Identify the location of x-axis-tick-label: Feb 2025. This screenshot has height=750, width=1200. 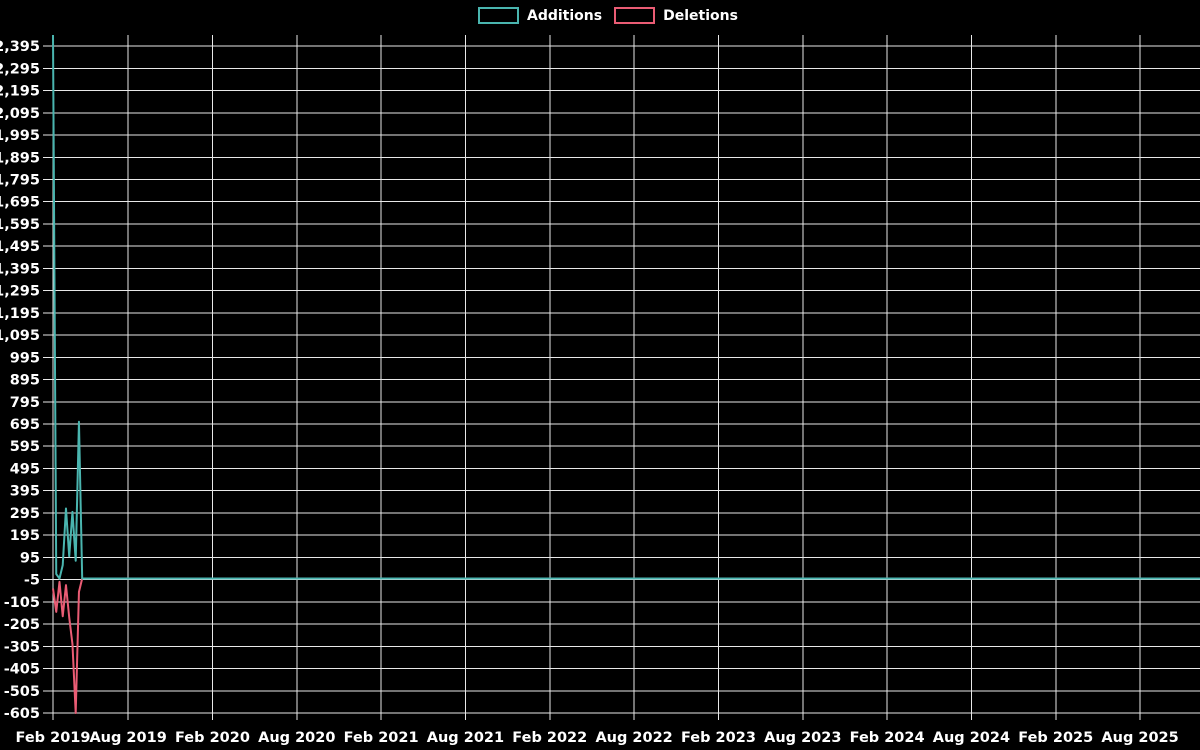
(1055, 738).